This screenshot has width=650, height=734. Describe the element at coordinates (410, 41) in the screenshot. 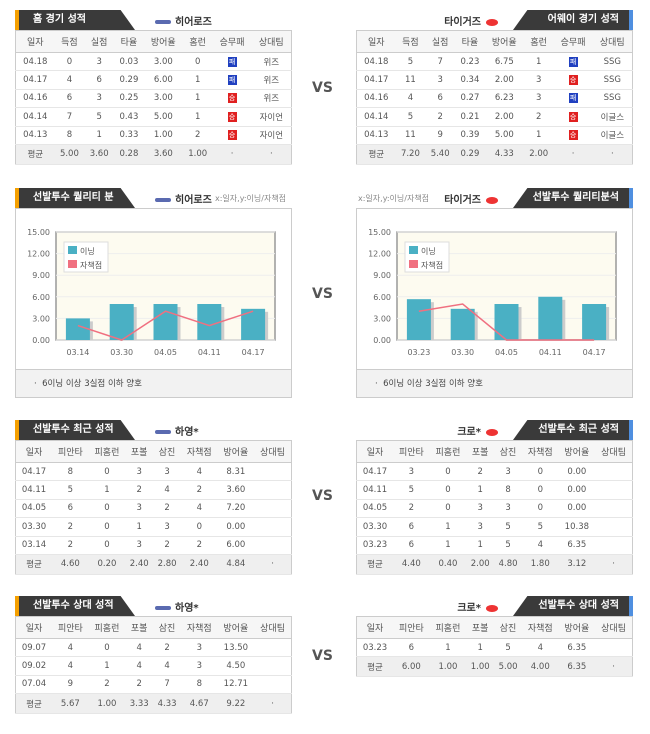

I see `column-header: 득점` at that location.